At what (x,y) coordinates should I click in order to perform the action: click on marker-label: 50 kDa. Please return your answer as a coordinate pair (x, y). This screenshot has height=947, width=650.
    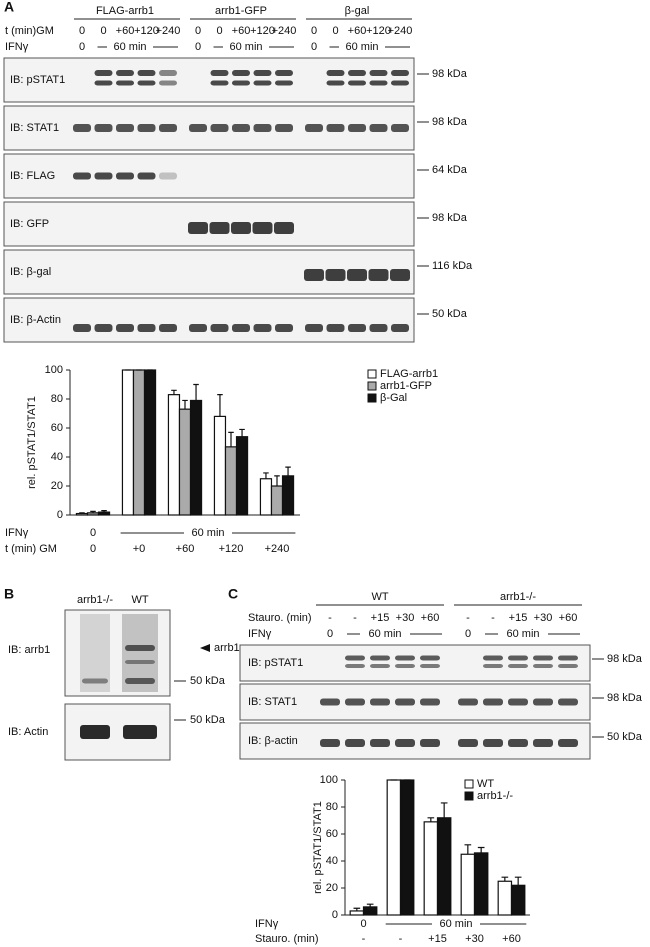
    Looking at the image, I should click on (208, 720).